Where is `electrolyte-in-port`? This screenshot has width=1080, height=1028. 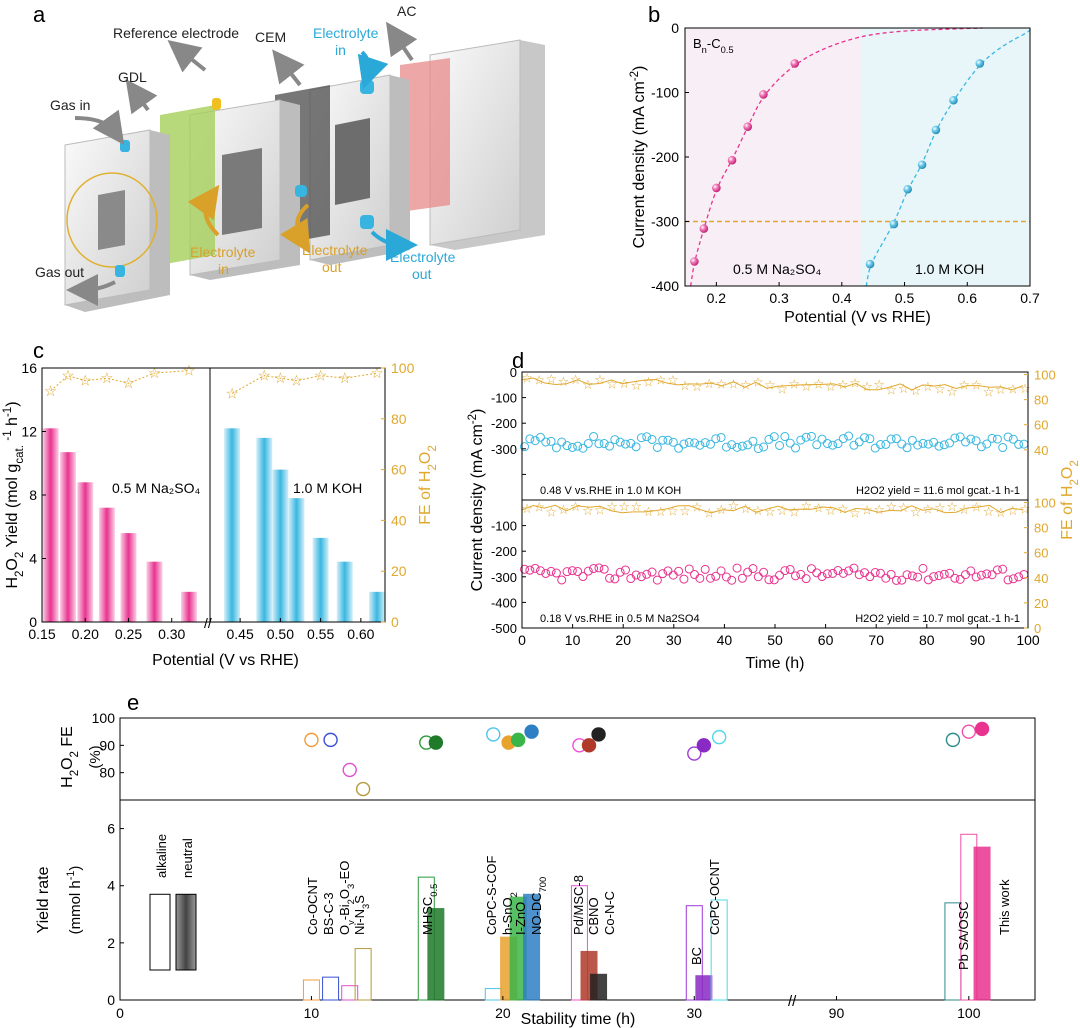 electrolyte-in-port is located at coordinates (367, 87).